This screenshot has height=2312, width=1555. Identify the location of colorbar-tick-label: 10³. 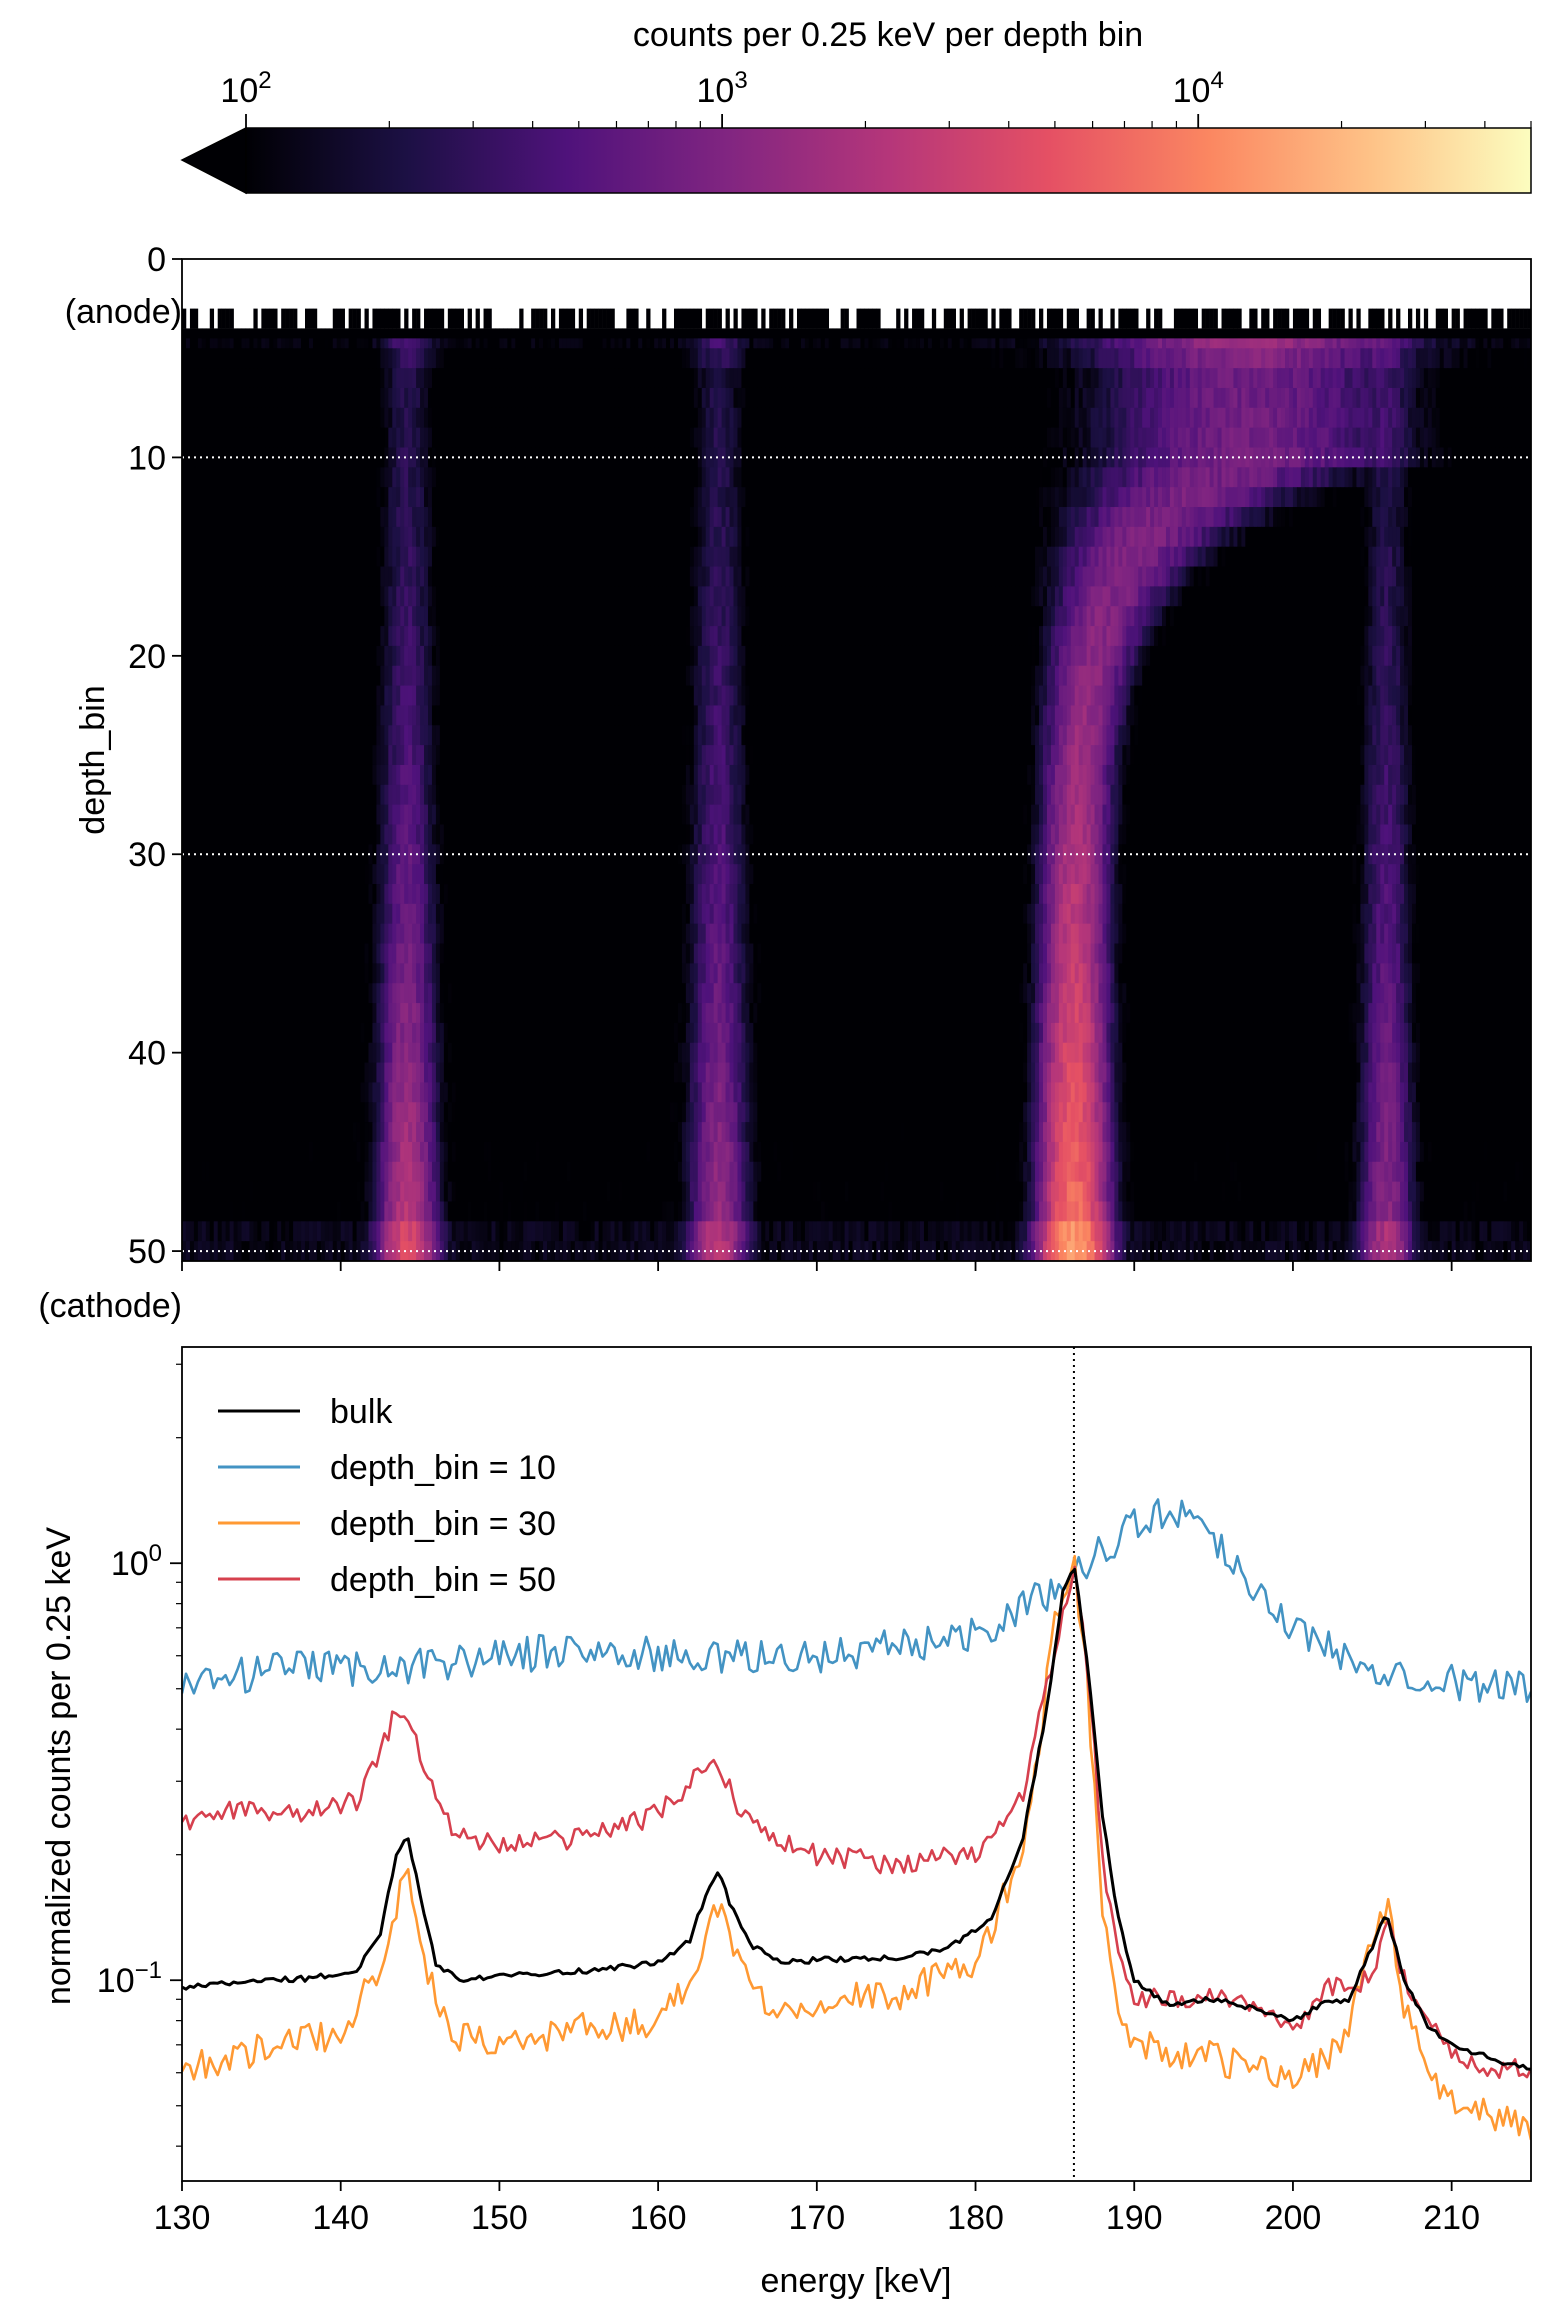
(722, 88).